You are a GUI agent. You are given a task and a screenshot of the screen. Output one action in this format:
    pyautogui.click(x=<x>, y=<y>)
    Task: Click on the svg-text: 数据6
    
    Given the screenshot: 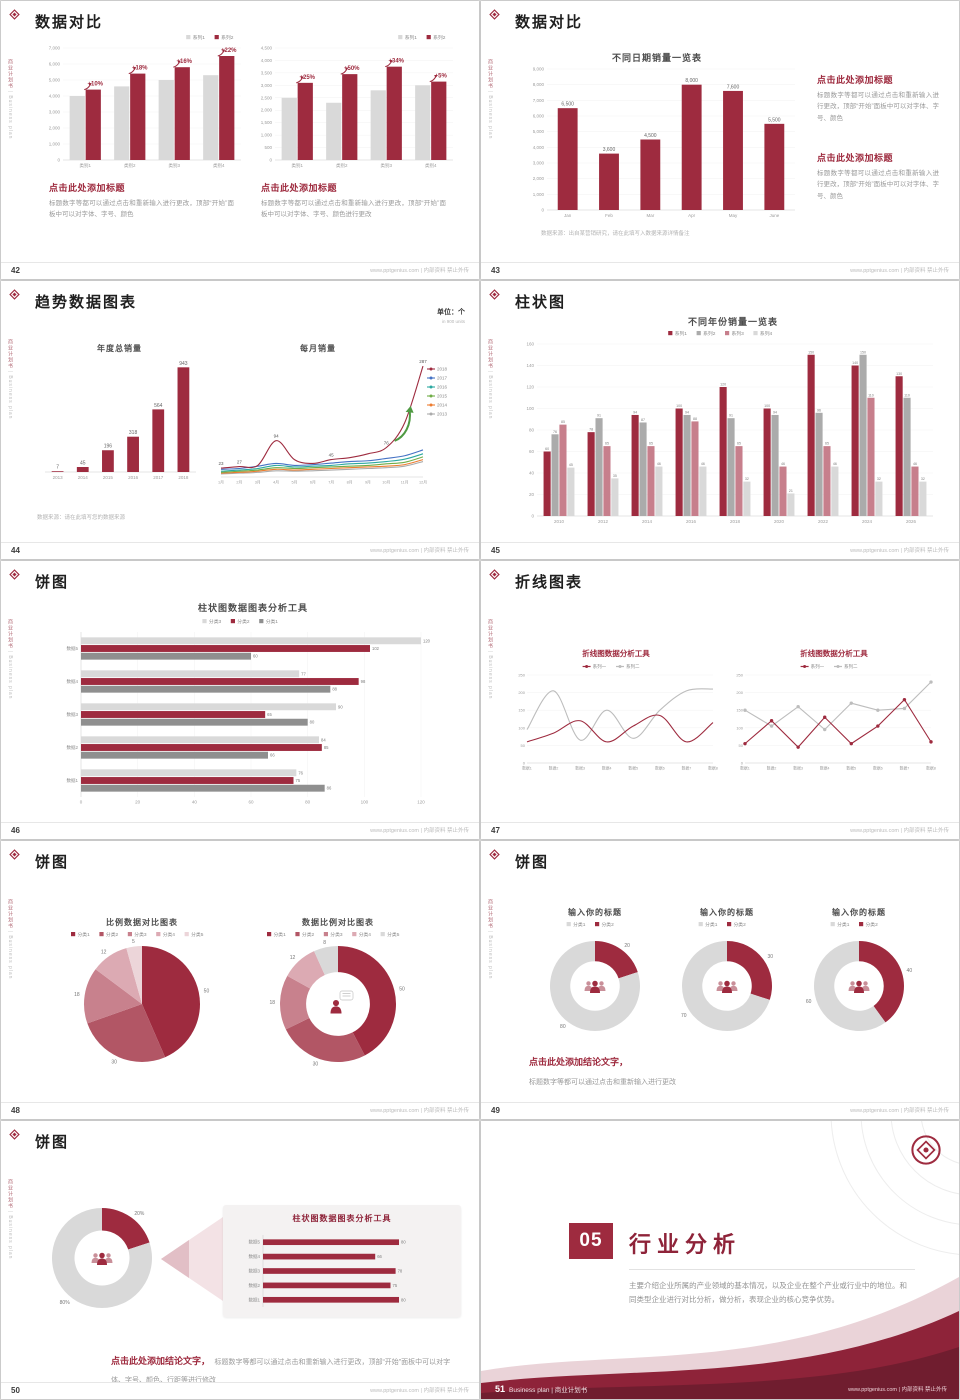 What is the action you would take?
    pyautogui.click(x=660, y=768)
    